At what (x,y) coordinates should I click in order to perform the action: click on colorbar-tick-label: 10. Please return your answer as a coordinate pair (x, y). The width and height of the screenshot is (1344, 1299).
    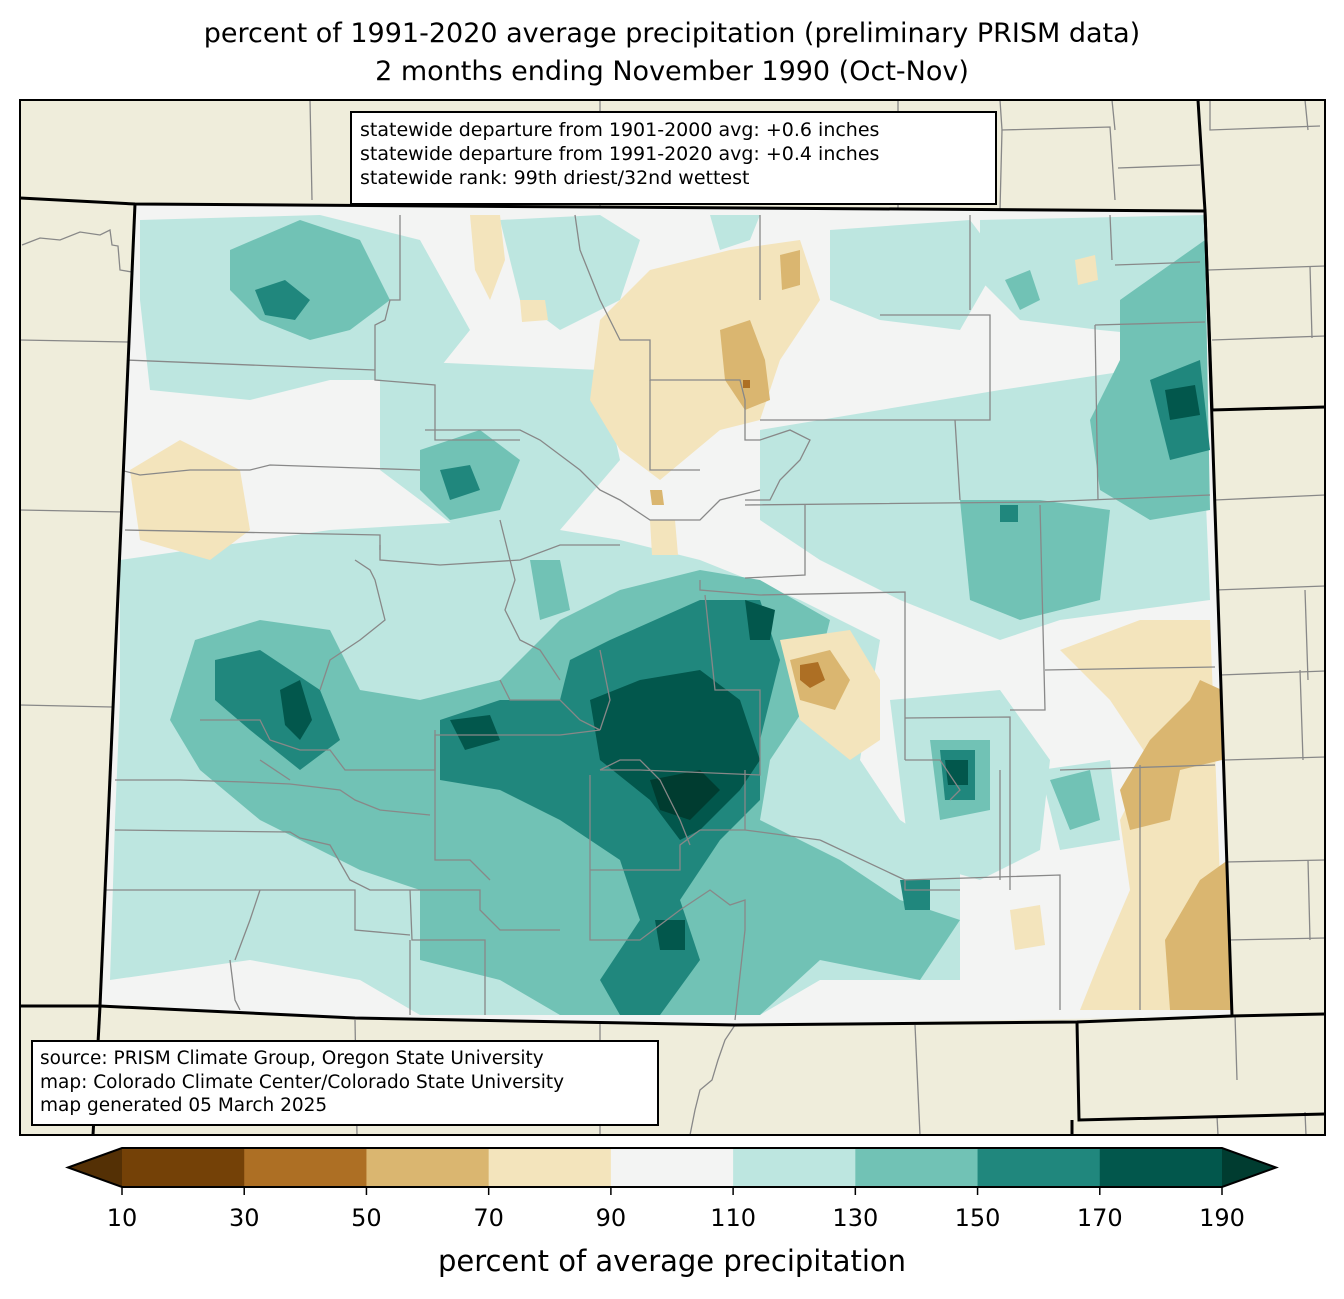
    Looking at the image, I should click on (122, 1218).